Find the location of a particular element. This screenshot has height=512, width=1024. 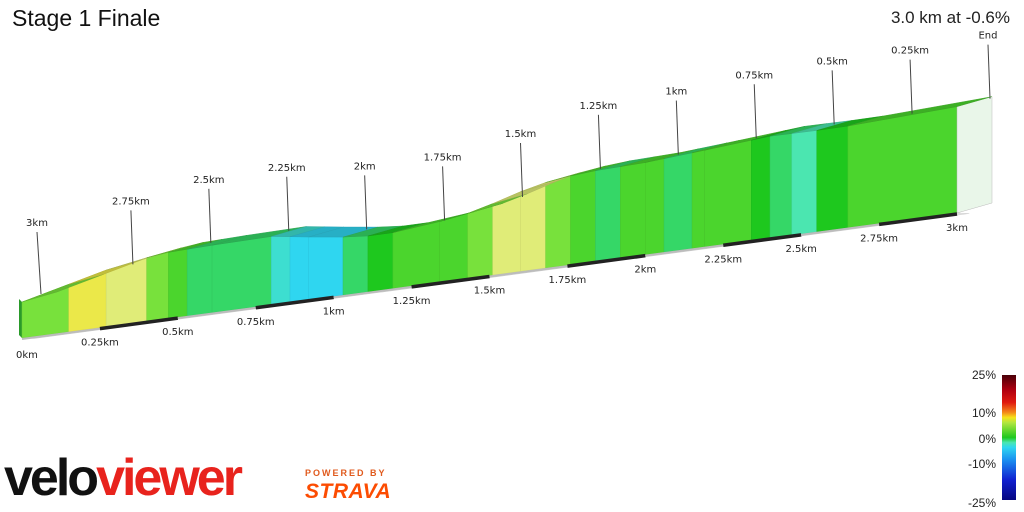

gradient-color-scale is located at coordinates (1009, 437).